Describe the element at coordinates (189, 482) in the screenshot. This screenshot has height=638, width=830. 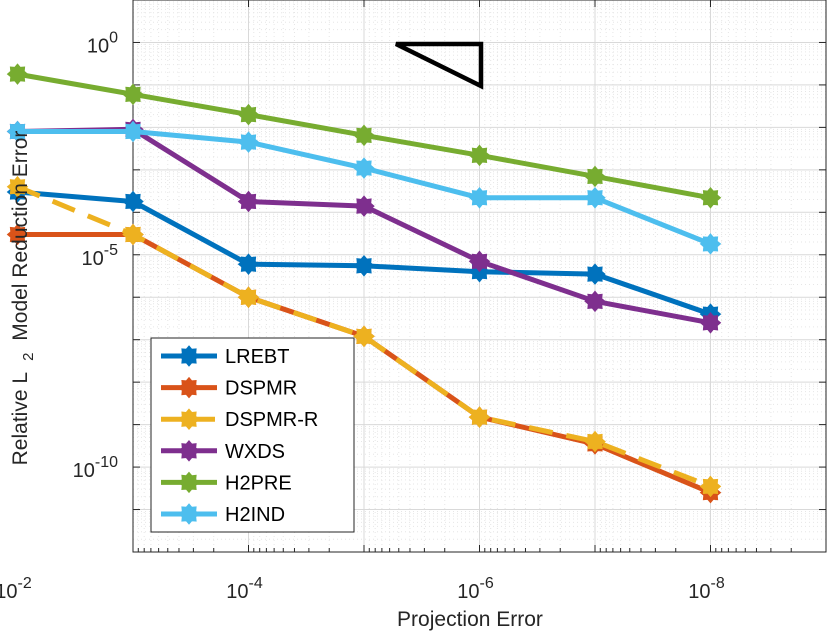
I see `legend-marker-h2pre` at that location.